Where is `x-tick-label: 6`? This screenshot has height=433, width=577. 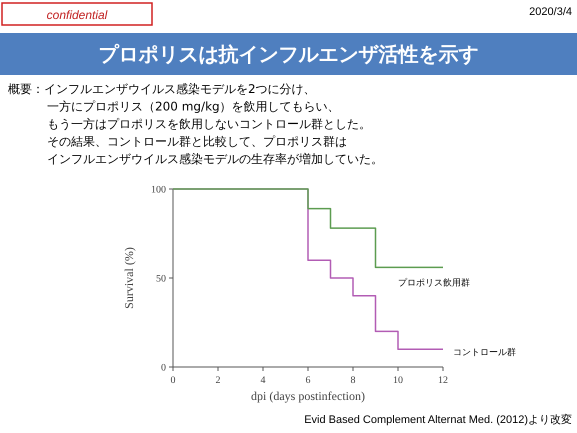 x-tick-label: 6 is located at coordinates (308, 380).